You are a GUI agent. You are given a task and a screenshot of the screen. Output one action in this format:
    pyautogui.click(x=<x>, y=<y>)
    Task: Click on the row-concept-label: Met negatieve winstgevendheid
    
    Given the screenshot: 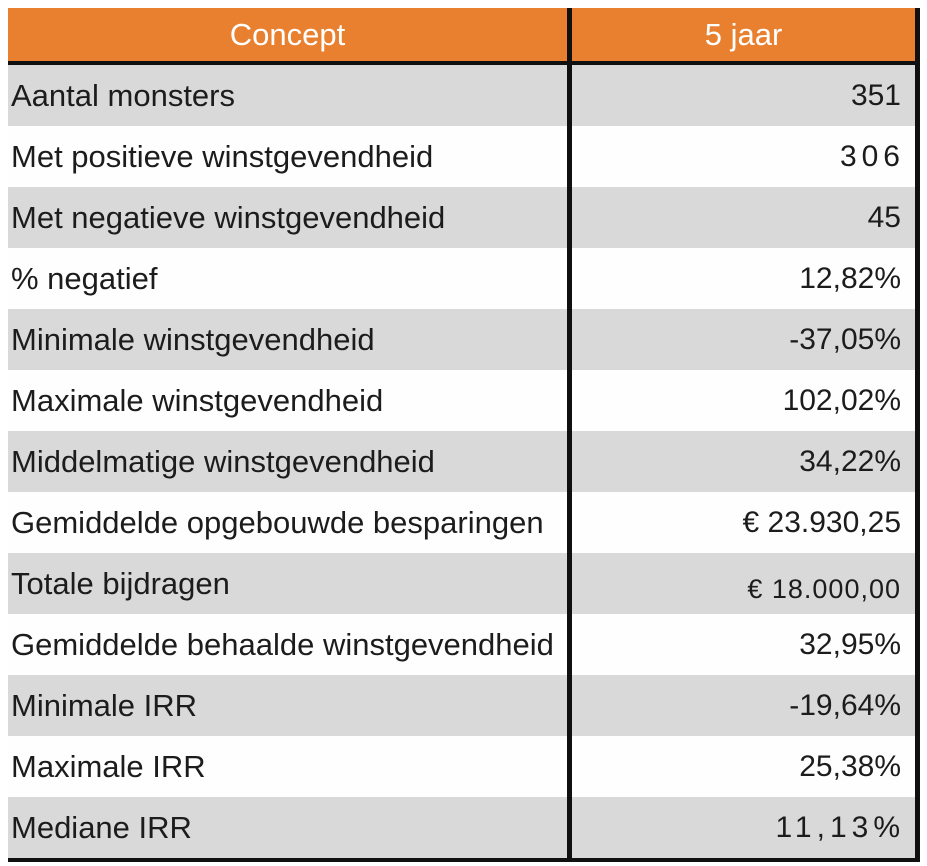 What is the action you would take?
    pyautogui.click(x=290, y=217)
    